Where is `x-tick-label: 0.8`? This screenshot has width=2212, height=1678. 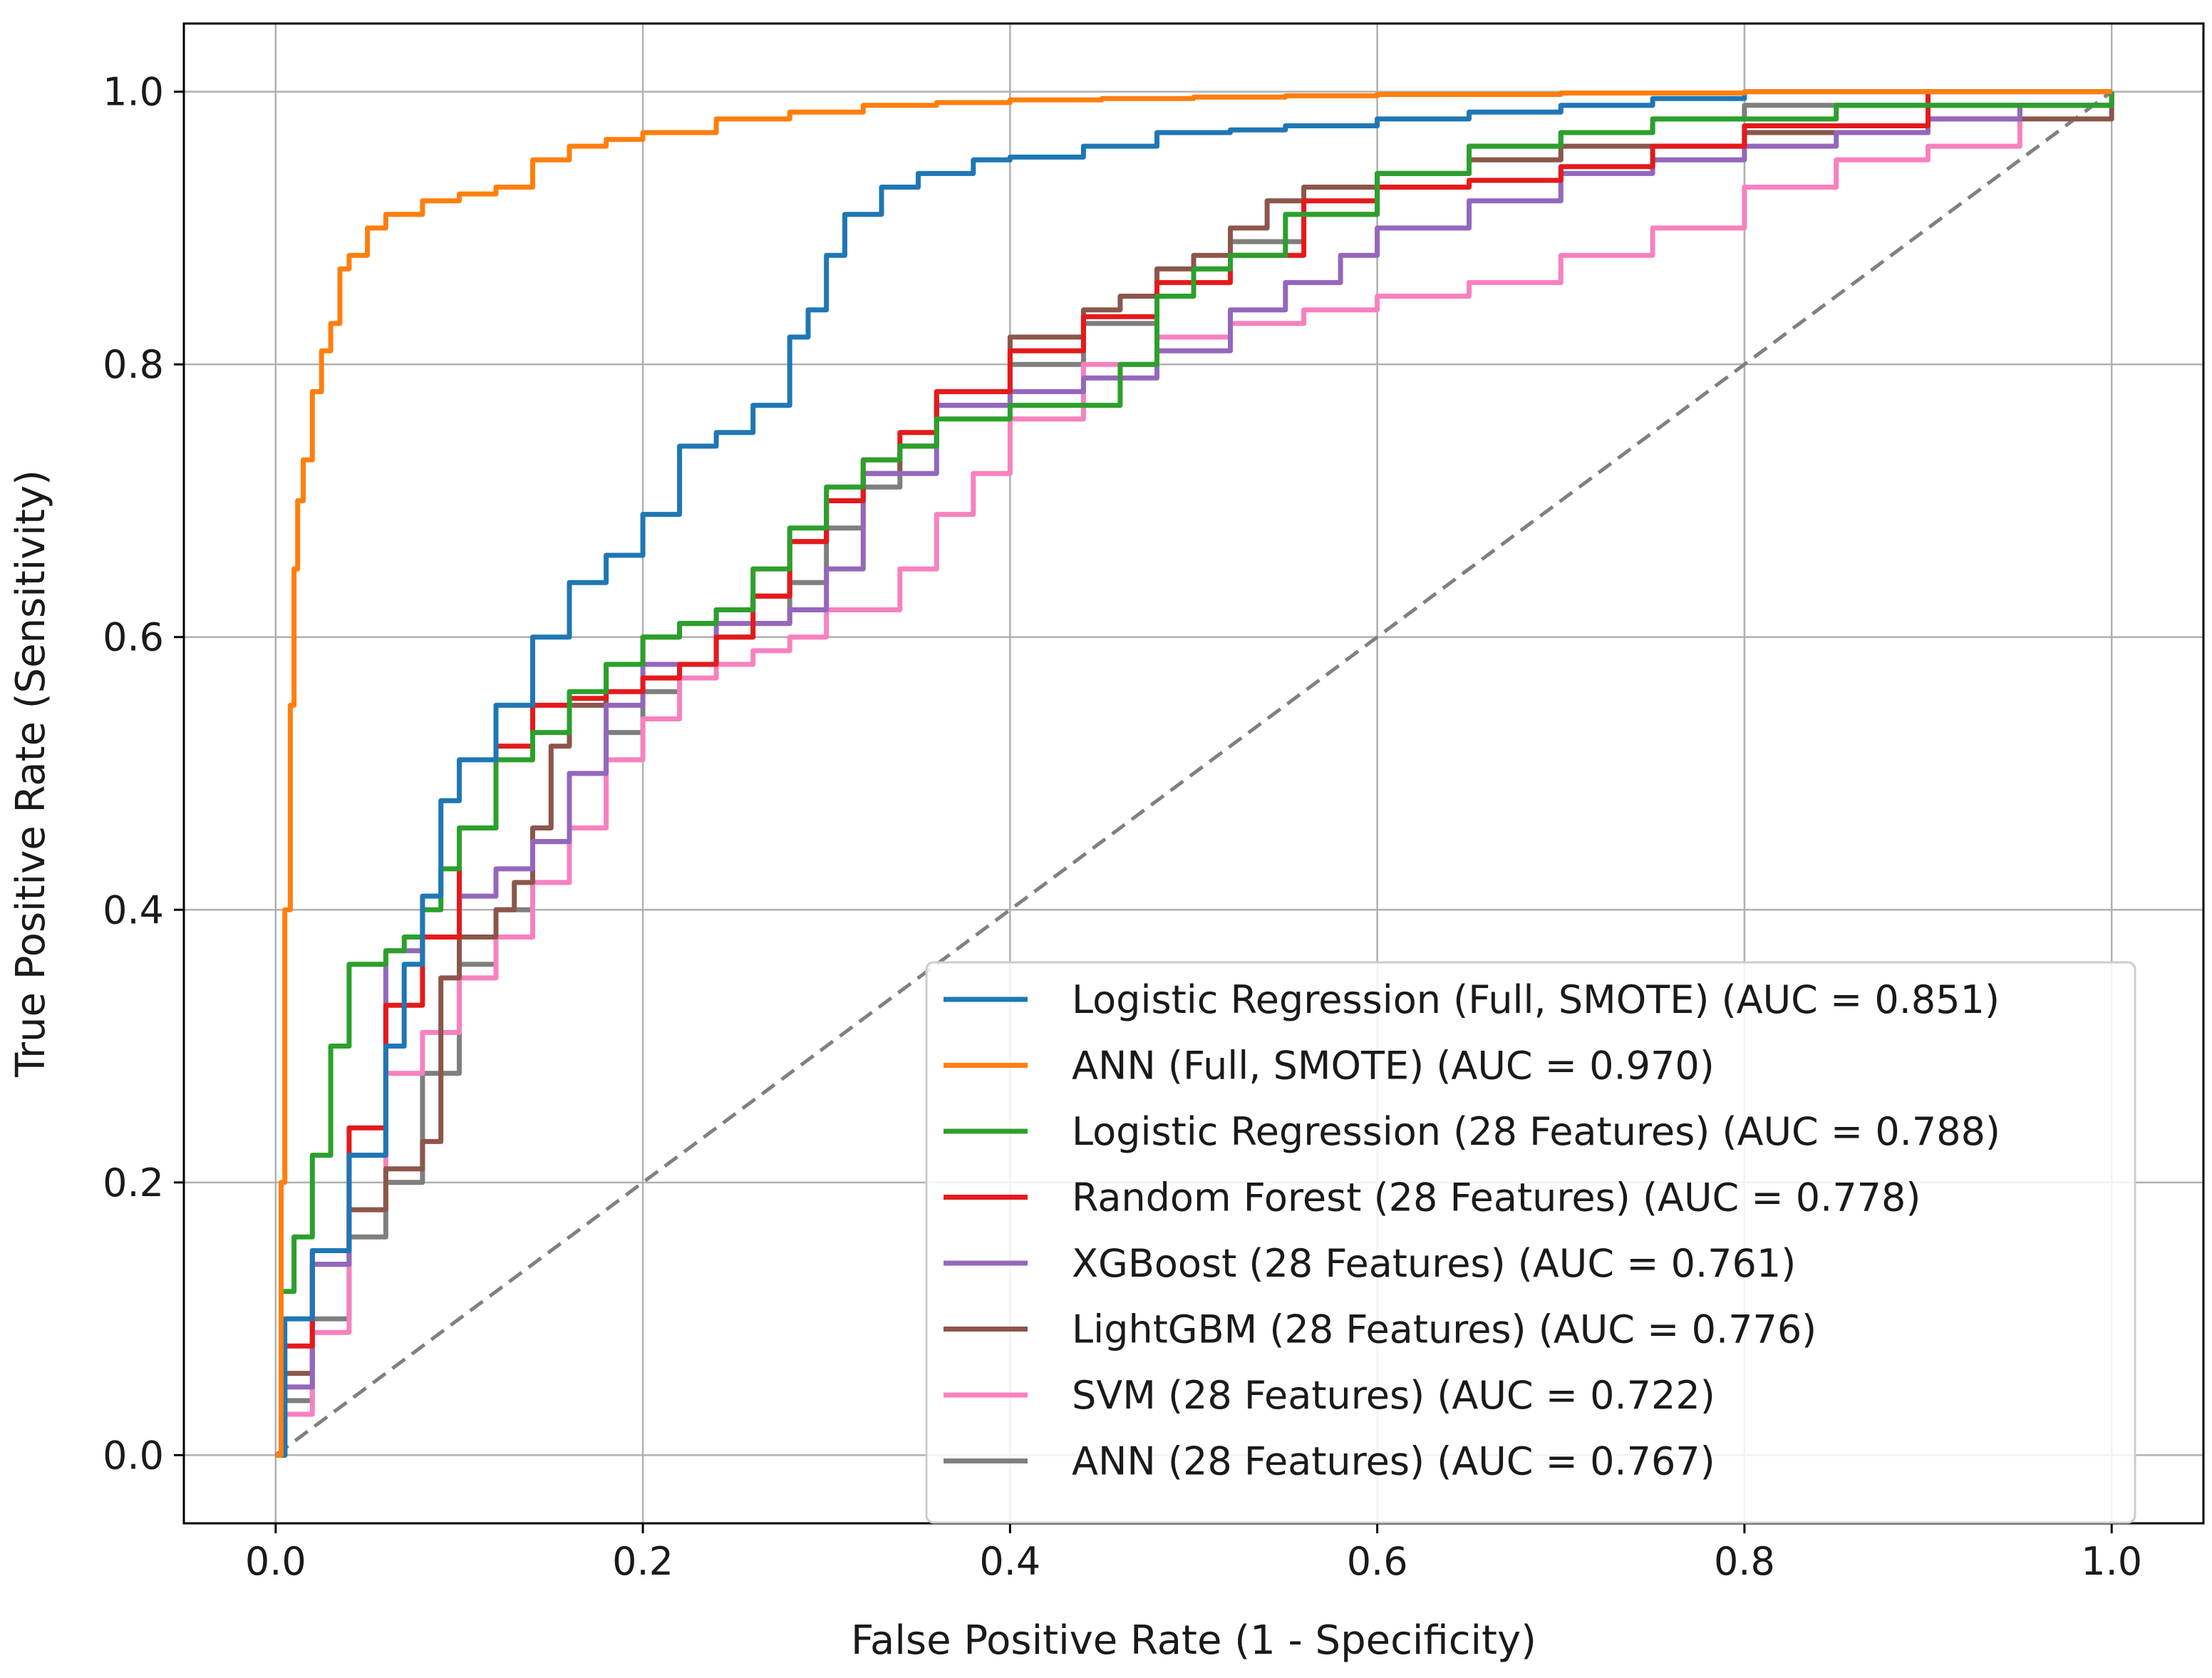 x-tick-label: 0.8 is located at coordinates (1744, 1561).